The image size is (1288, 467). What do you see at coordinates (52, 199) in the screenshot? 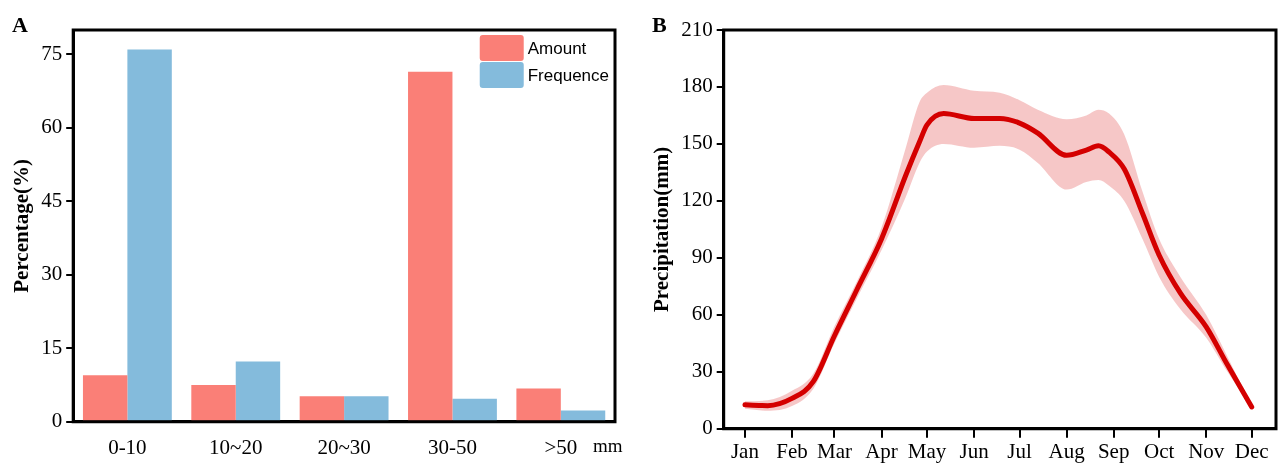
I see `y-tick-label: 45` at bounding box center [52, 199].